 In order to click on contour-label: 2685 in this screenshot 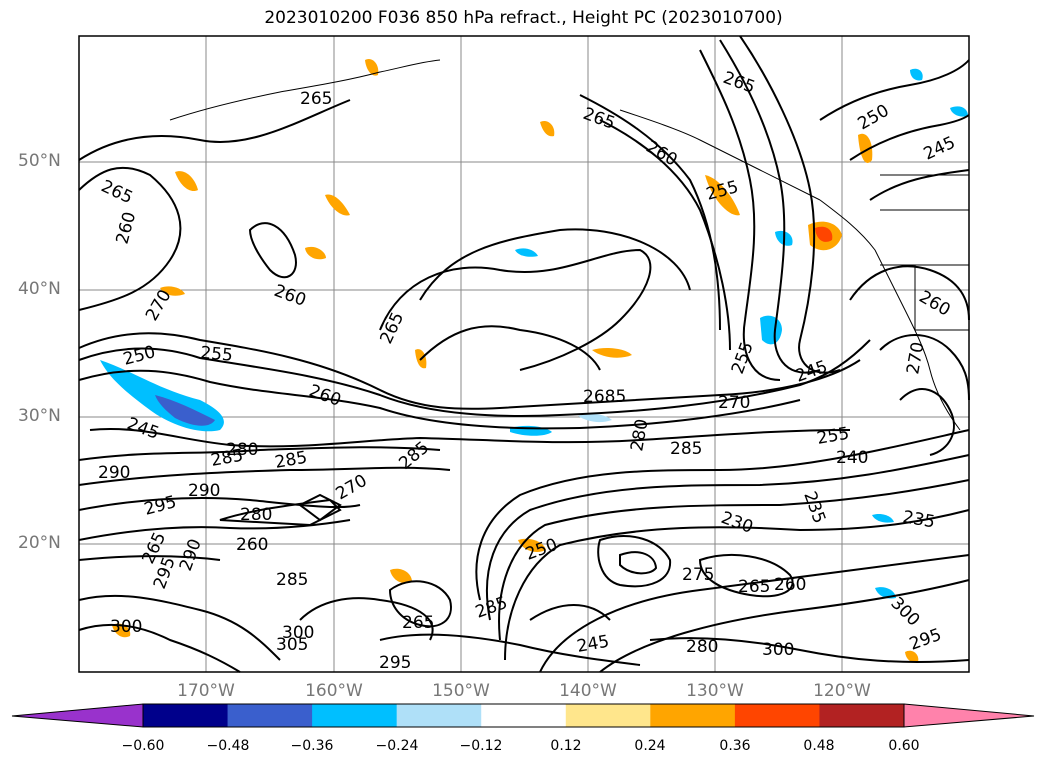, I will do `click(604, 397)`.